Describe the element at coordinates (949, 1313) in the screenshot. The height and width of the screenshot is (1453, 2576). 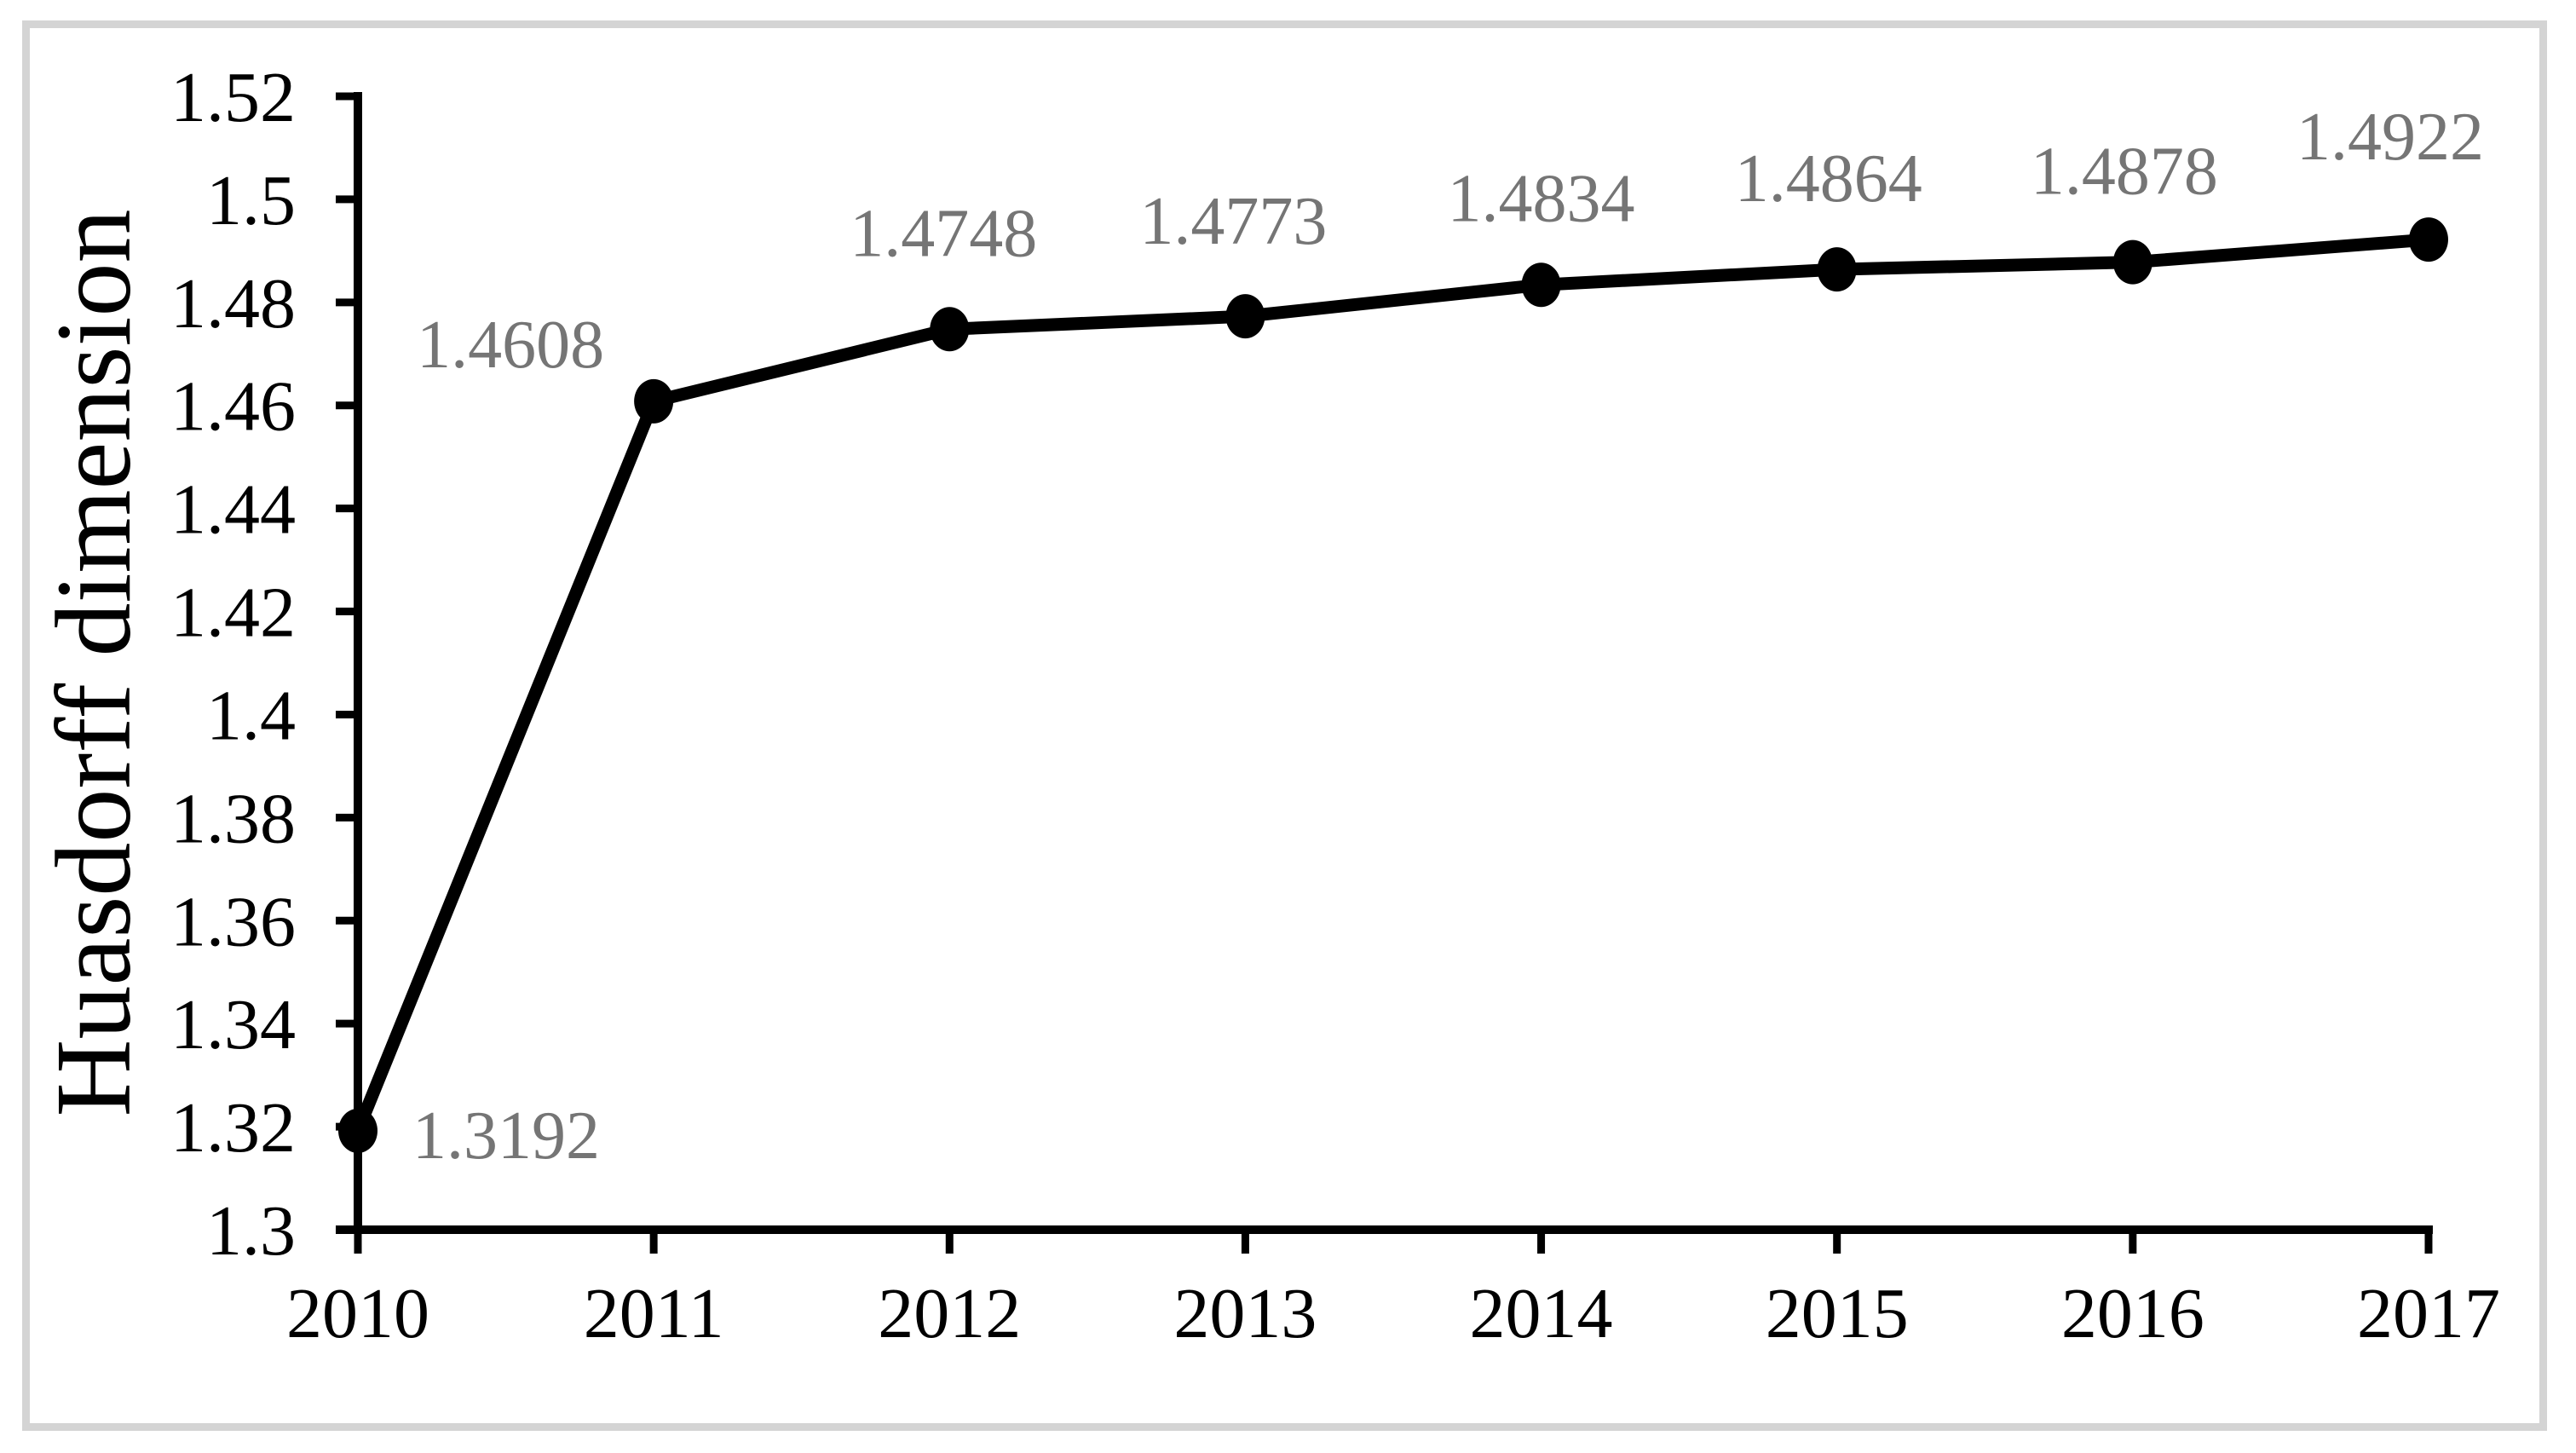
I see `x-tick-label: 2012` at that location.